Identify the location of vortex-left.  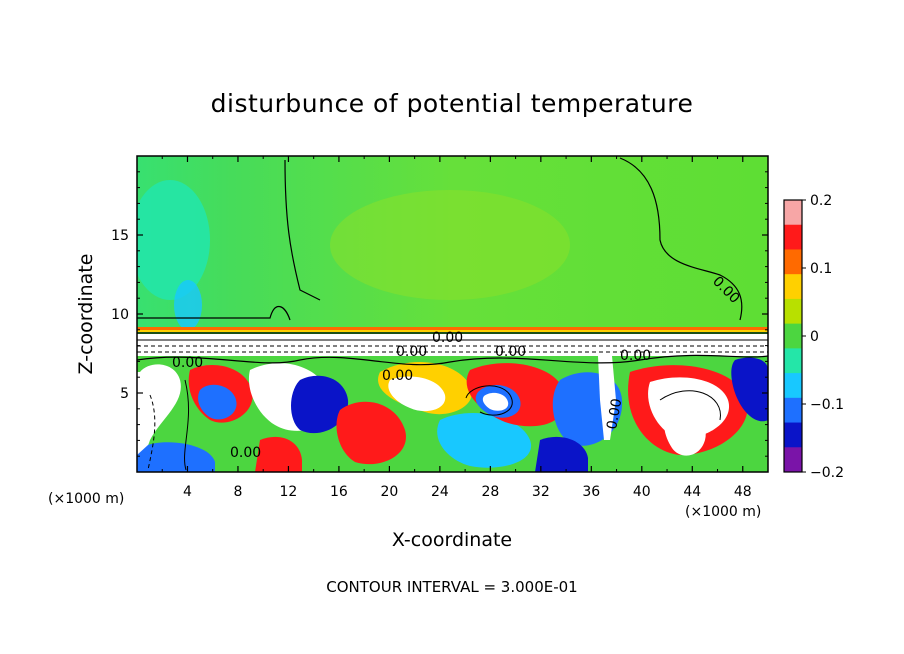
(159, 413).